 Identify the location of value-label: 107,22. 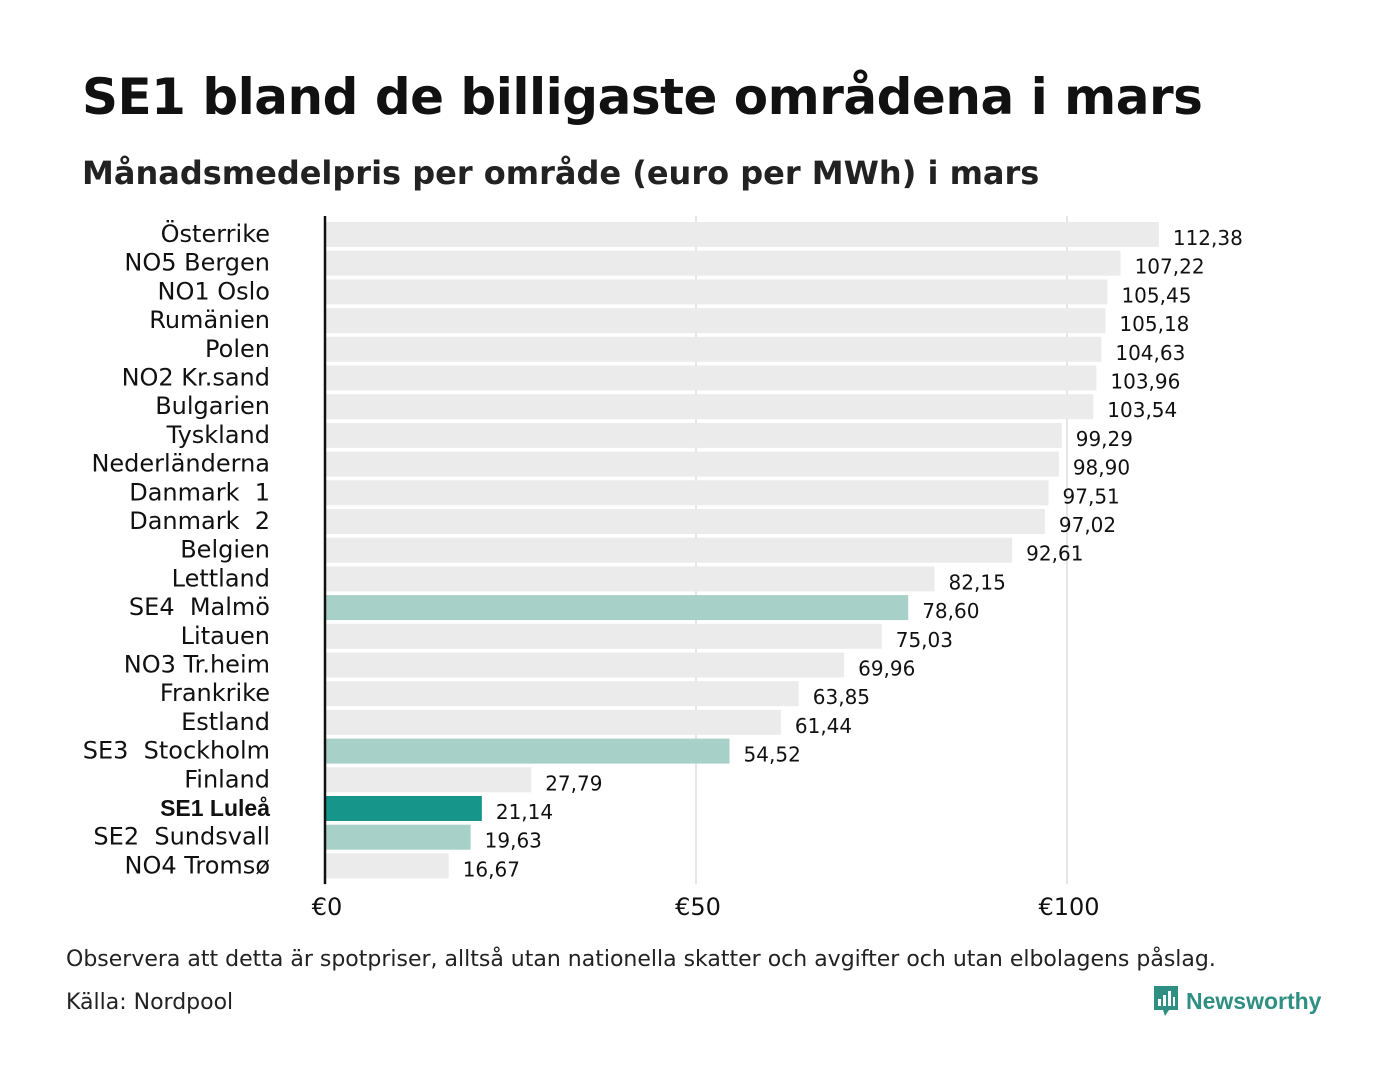
(1170, 267).